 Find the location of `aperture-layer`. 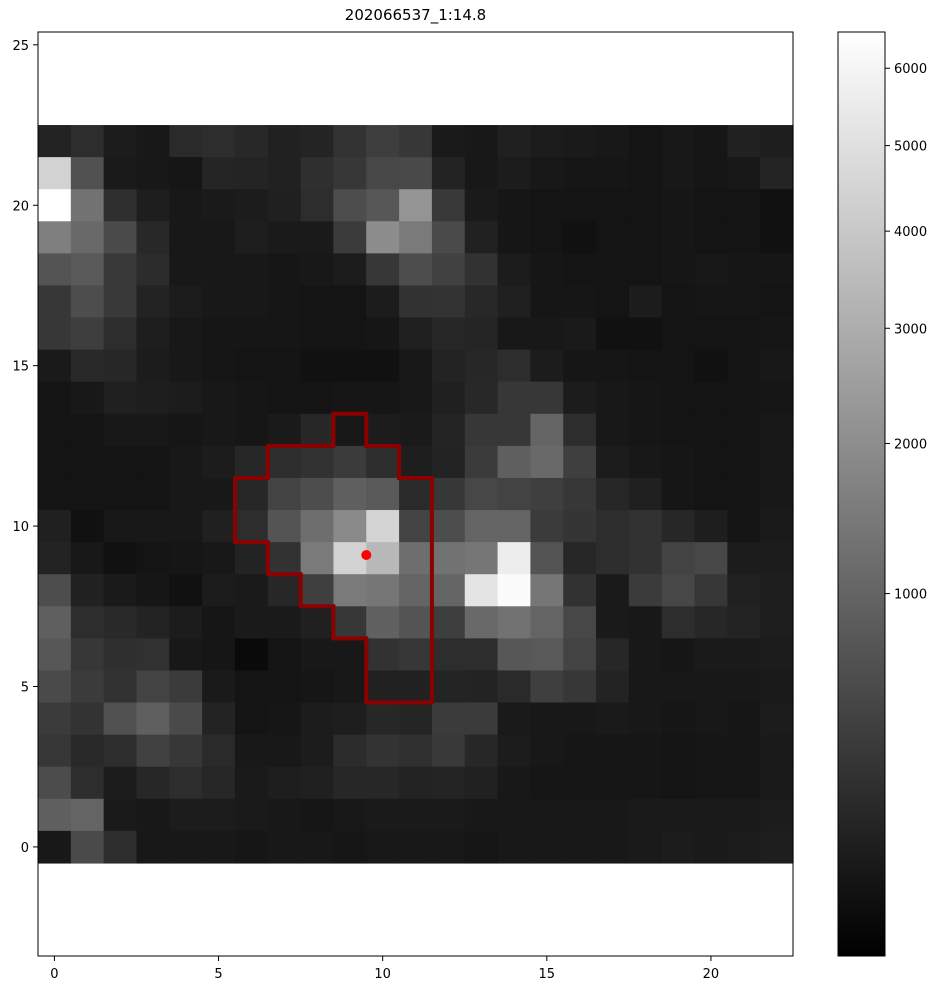

aperture-layer is located at coordinates (333, 558).